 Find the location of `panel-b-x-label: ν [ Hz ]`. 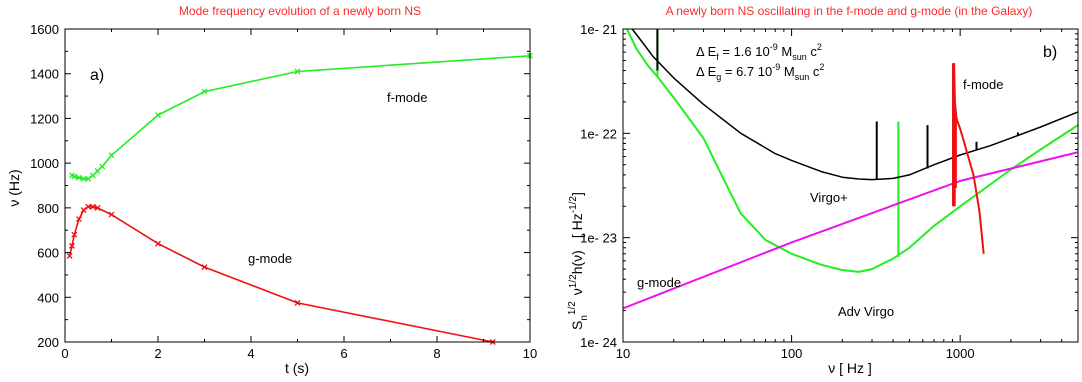

panel-b-x-label: ν [ Hz ] is located at coordinates (850, 368).